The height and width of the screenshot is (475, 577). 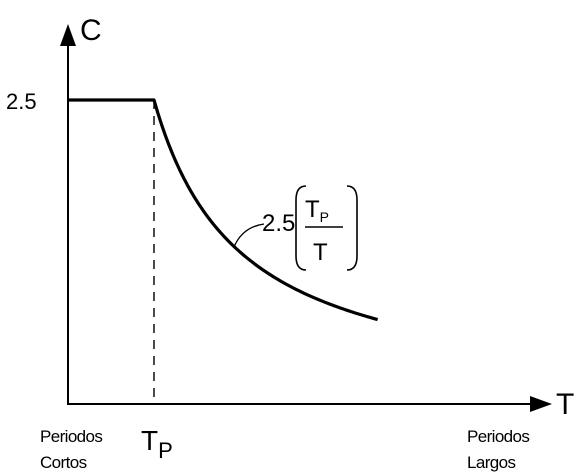 I want to click on x-axis-title: T, so click(x=565, y=404).